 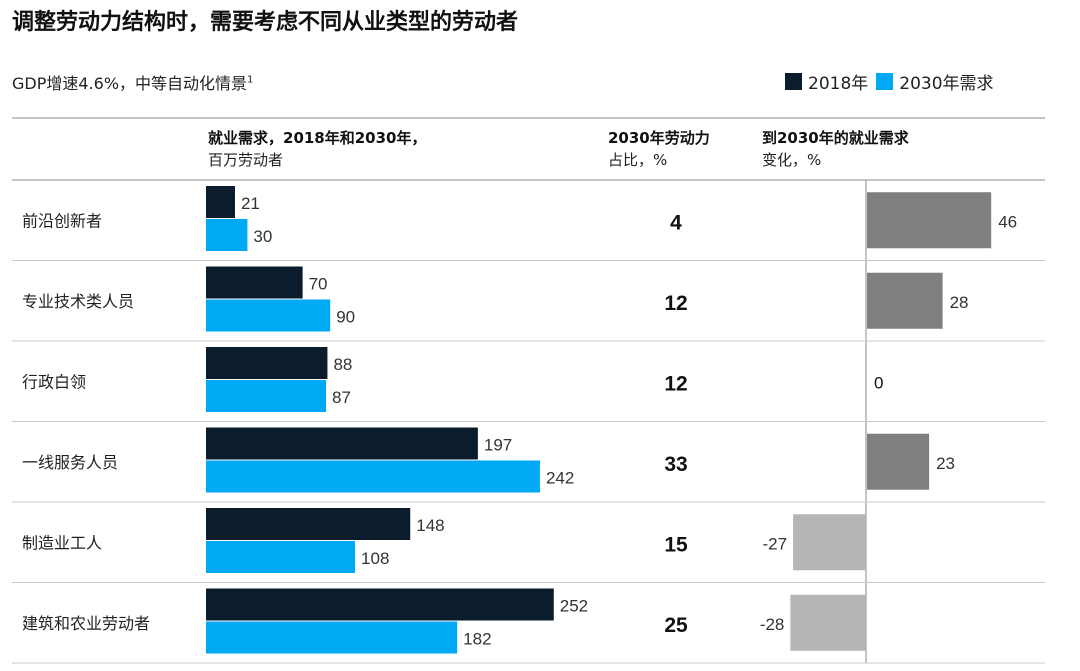 What do you see at coordinates (477, 639) in the screenshot?
I see `bar-value-label: 182` at bounding box center [477, 639].